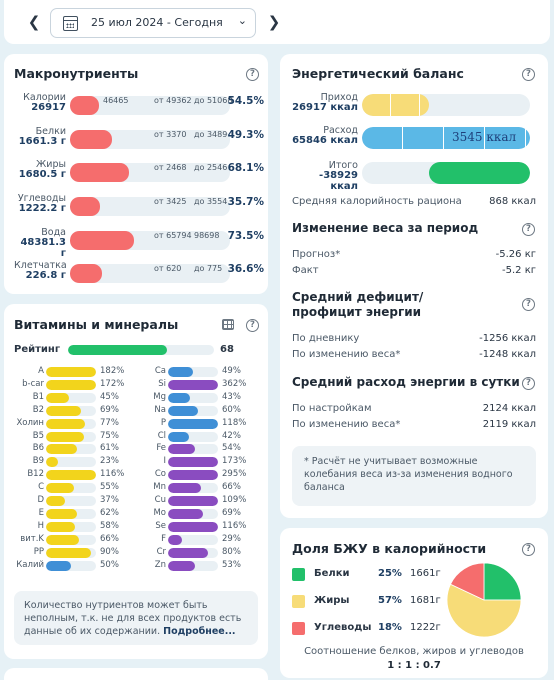 The width and height of the screenshot is (554, 680). Describe the element at coordinates (173, 235) in the screenshot. I see `macro-note-min: от 65794` at that location.